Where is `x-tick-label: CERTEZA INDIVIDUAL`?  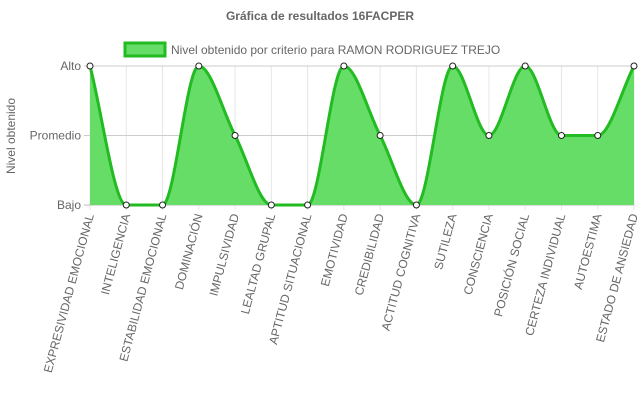 x-tick-label: CERTEZA INDIVIDUAL is located at coordinates (545, 274).